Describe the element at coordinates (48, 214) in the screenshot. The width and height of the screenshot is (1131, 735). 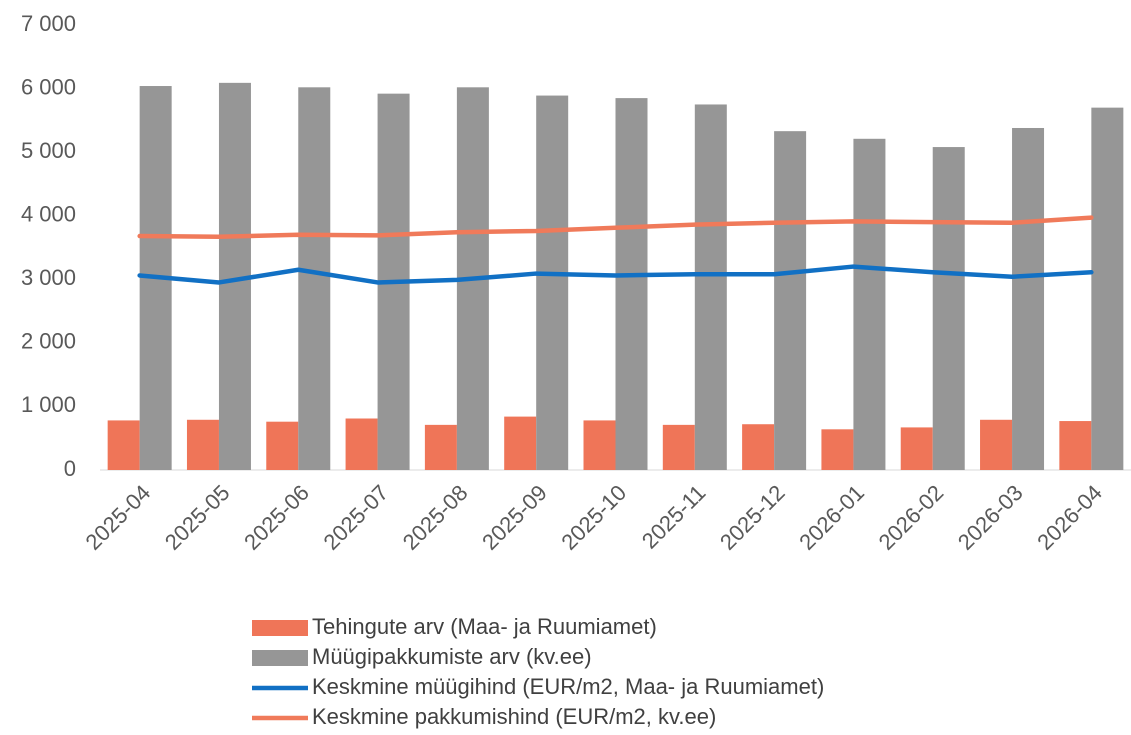
I see `y-tick-label: 4 000` at that location.